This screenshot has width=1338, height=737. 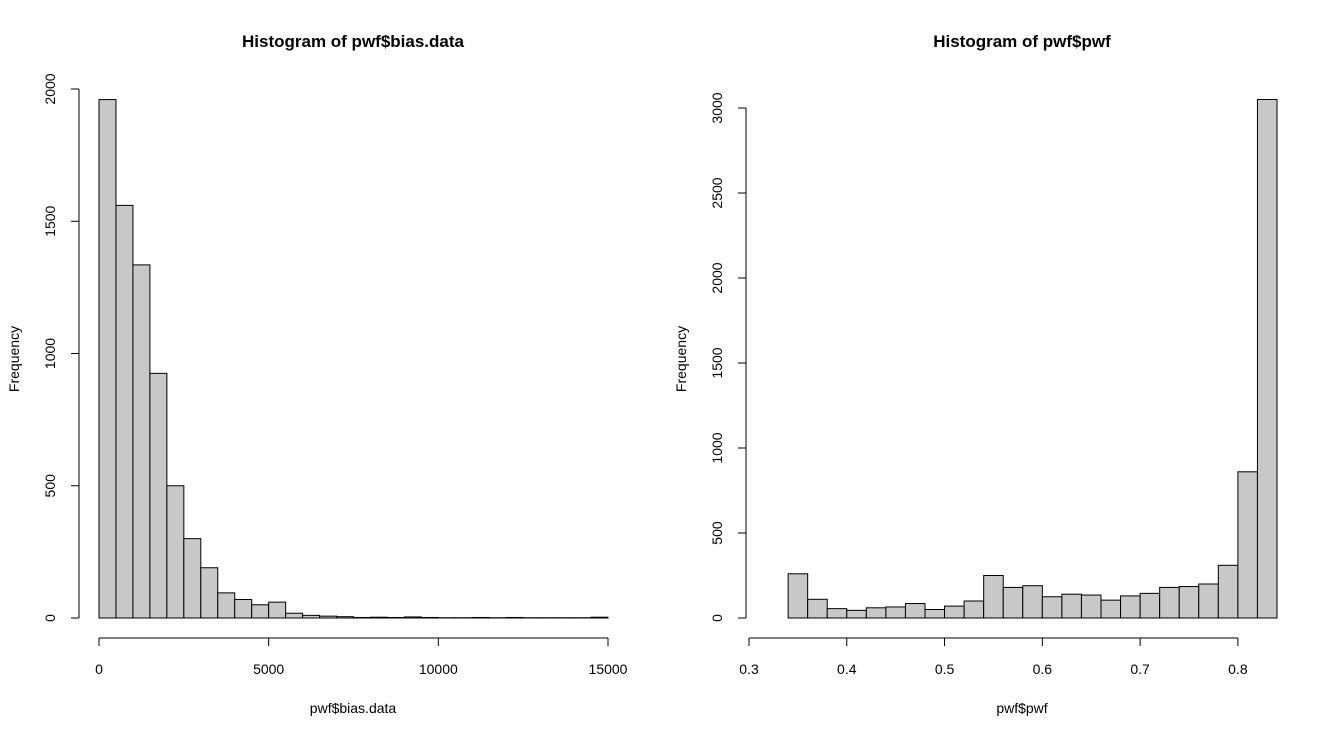 I want to click on x-tick-label: 0.3, so click(x=749, y=669).